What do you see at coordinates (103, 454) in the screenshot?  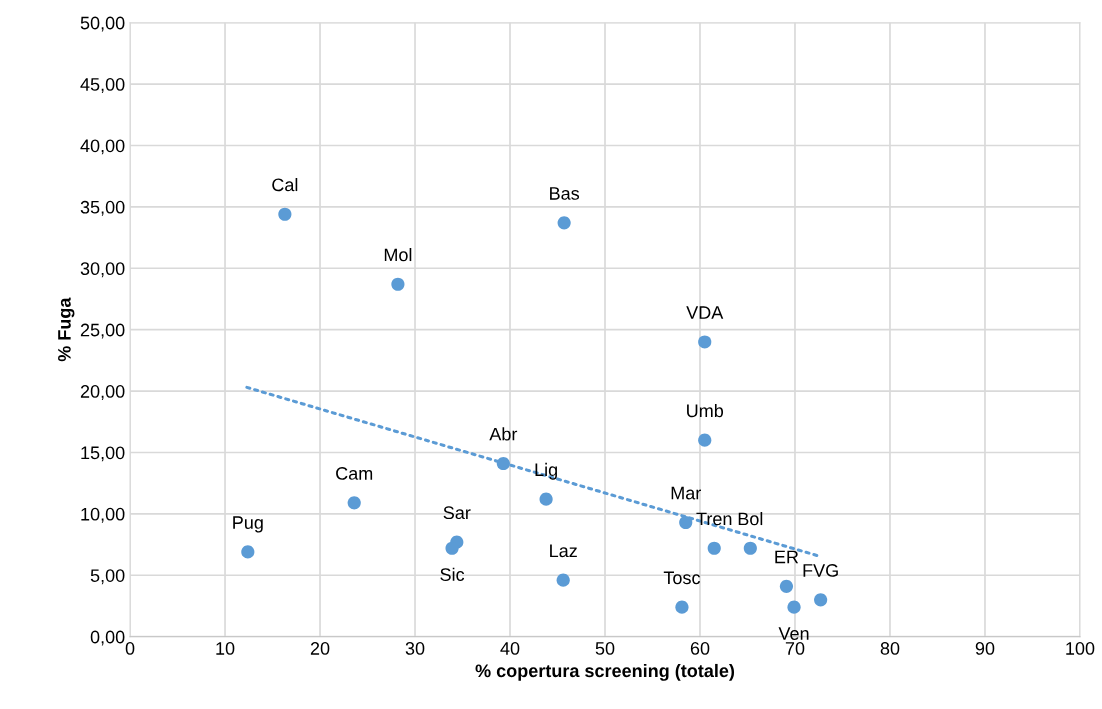 I see `y-tick-label: 15,00` at bounding box center [103, 454].